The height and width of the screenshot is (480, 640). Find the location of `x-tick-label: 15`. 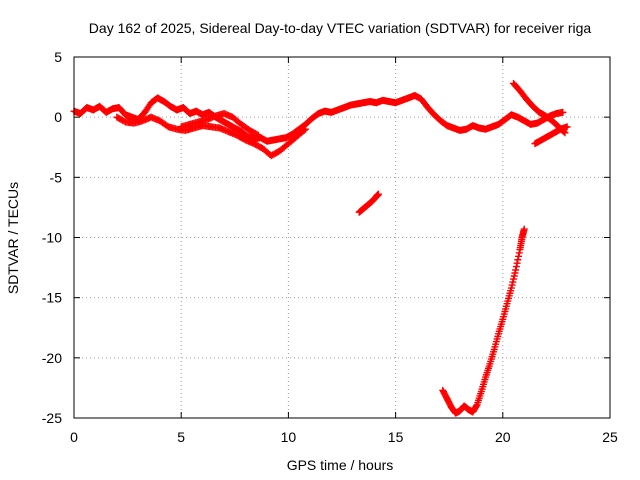

x-tick-label: 15 is located at coordinates (396, 437).